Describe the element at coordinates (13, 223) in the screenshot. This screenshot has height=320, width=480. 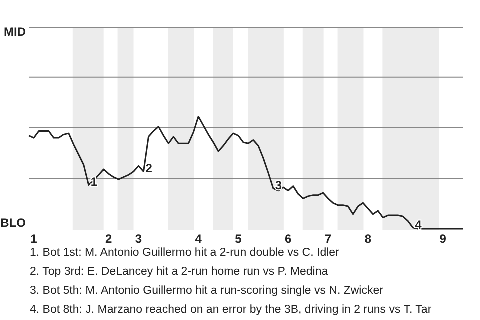
I see `text: BLO` at that location.